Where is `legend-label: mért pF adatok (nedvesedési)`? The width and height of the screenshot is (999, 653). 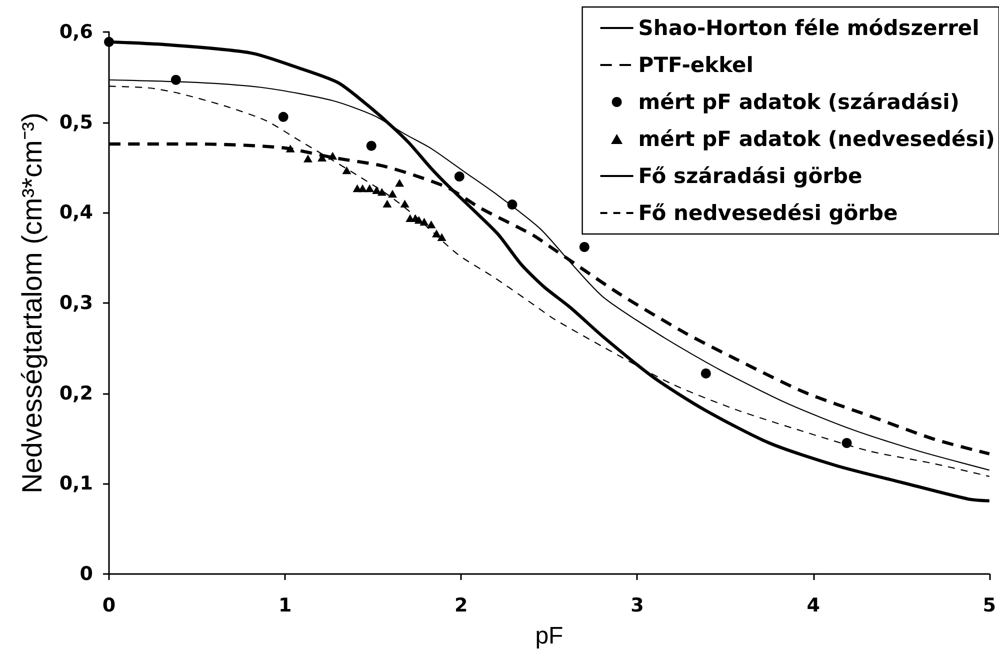 legend-label: mért pF adatok (nedvesedési) is located at coordinates (816, 139).